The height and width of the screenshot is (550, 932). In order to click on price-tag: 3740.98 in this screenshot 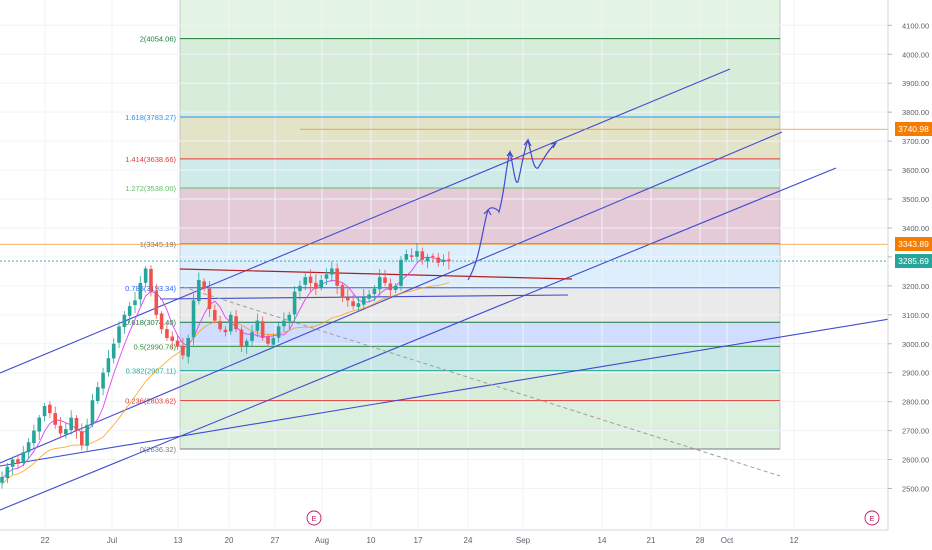, I will do `click(913, 129)`.